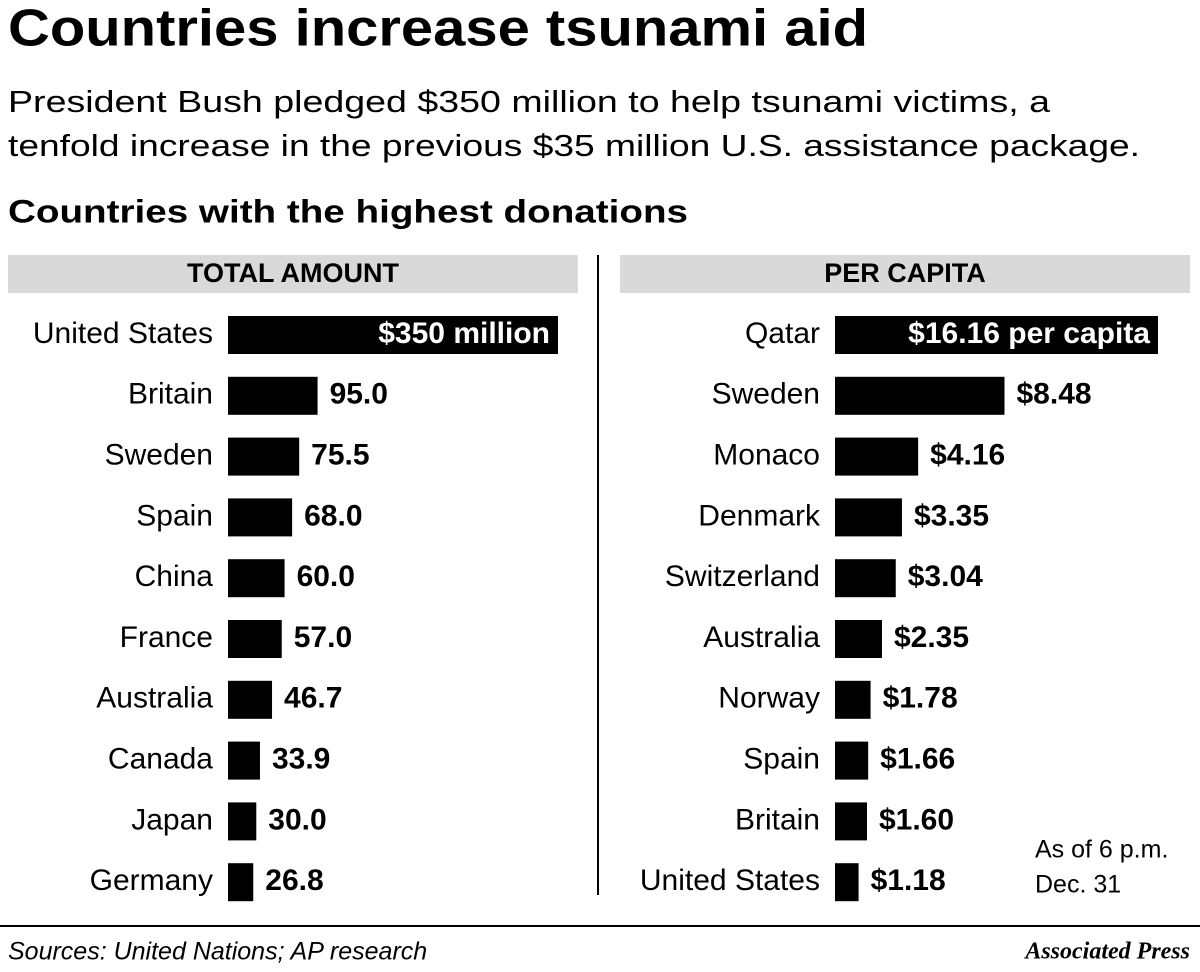 The width and height of the screenshot is (1200, 972). I want to click on category-label: Germany, so click(151, 880).